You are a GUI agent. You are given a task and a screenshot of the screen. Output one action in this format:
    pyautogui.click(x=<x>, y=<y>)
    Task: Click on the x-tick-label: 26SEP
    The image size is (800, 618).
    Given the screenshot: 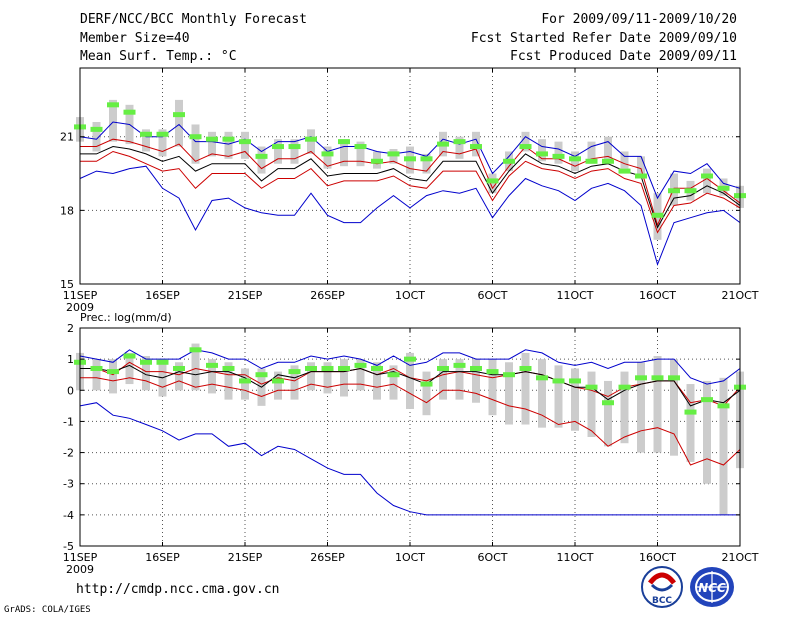 What is the action you would take?
    pyautogui.click(x=327, y=295)
    